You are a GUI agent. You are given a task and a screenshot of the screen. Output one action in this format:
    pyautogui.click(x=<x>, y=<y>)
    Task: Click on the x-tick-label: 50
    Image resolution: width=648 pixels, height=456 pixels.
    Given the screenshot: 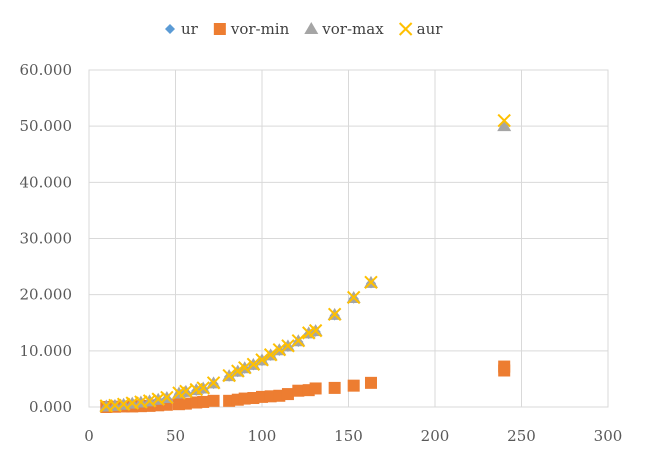 What is the action you would take?
    pyautogui.click(x=175, y=436)
    